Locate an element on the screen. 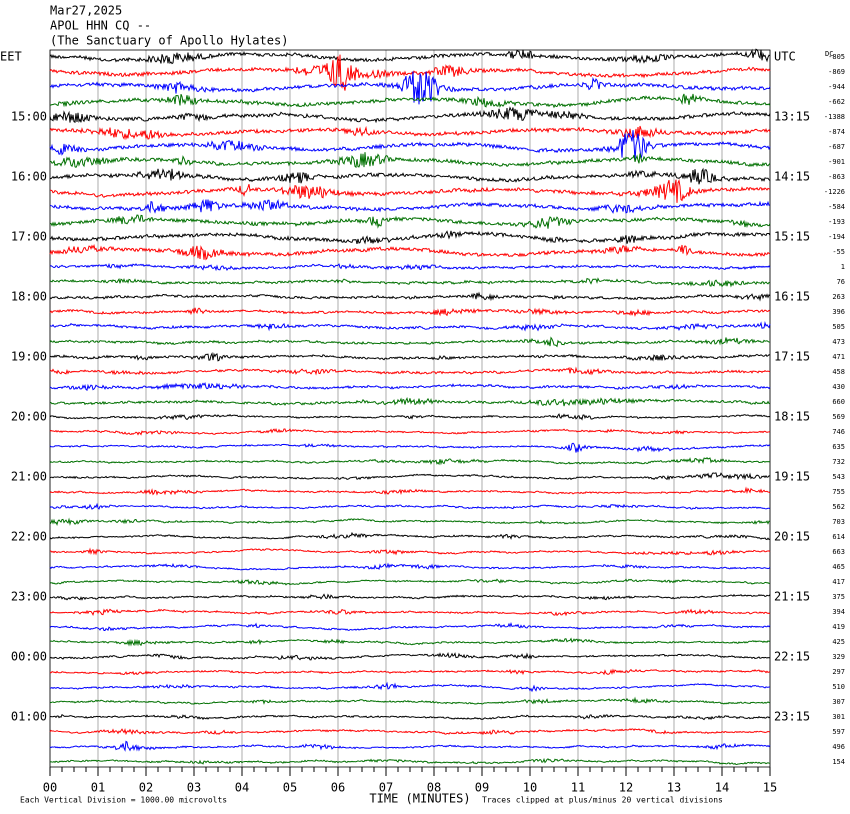 The width and height of the screenshot is (850, 814). dc-value: 417 is located at coordinates (838, 582).